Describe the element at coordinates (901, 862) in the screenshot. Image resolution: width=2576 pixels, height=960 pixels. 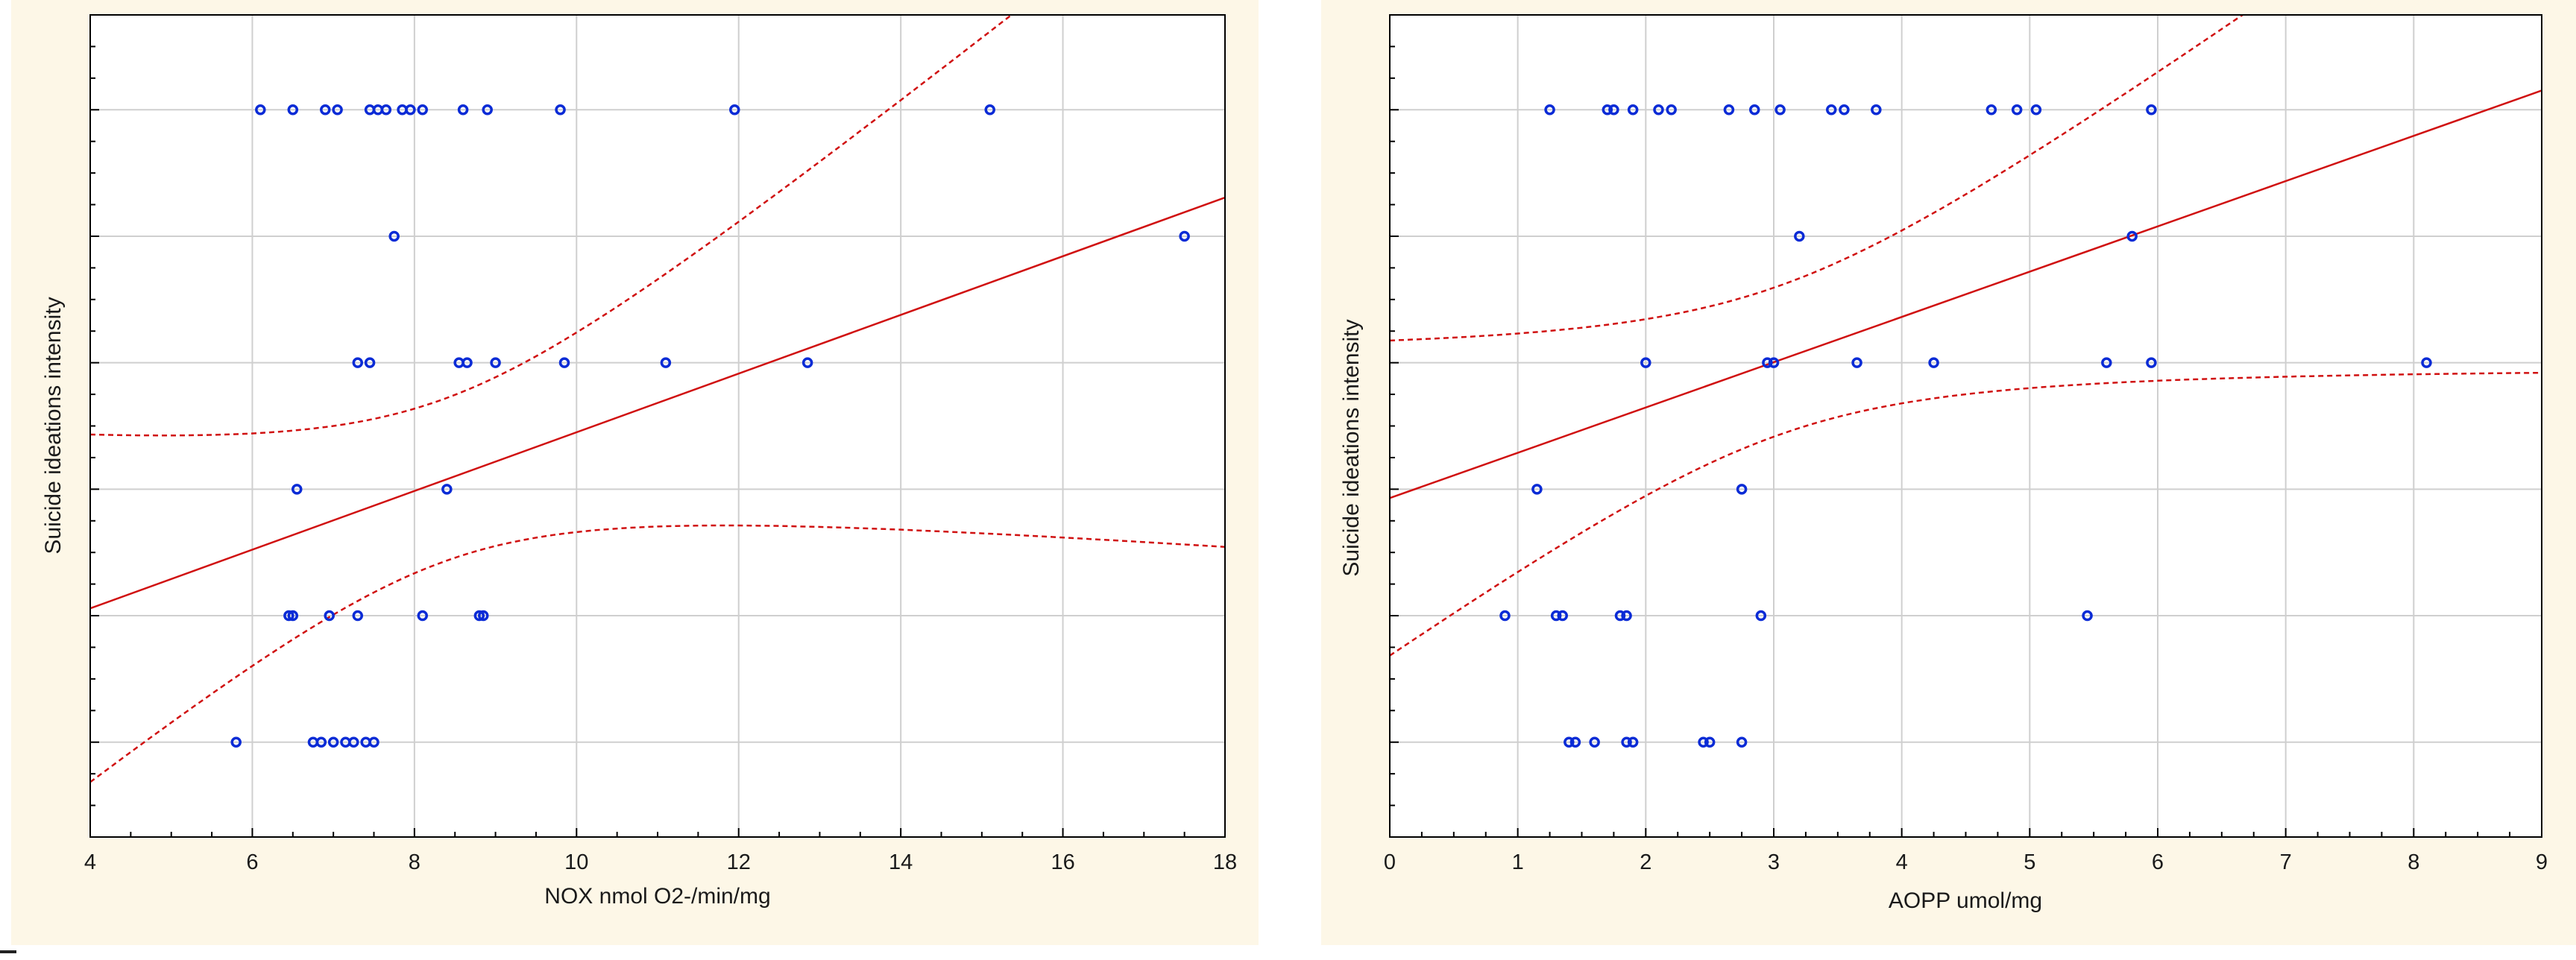
I see `x-tick-label: 14` at that location.